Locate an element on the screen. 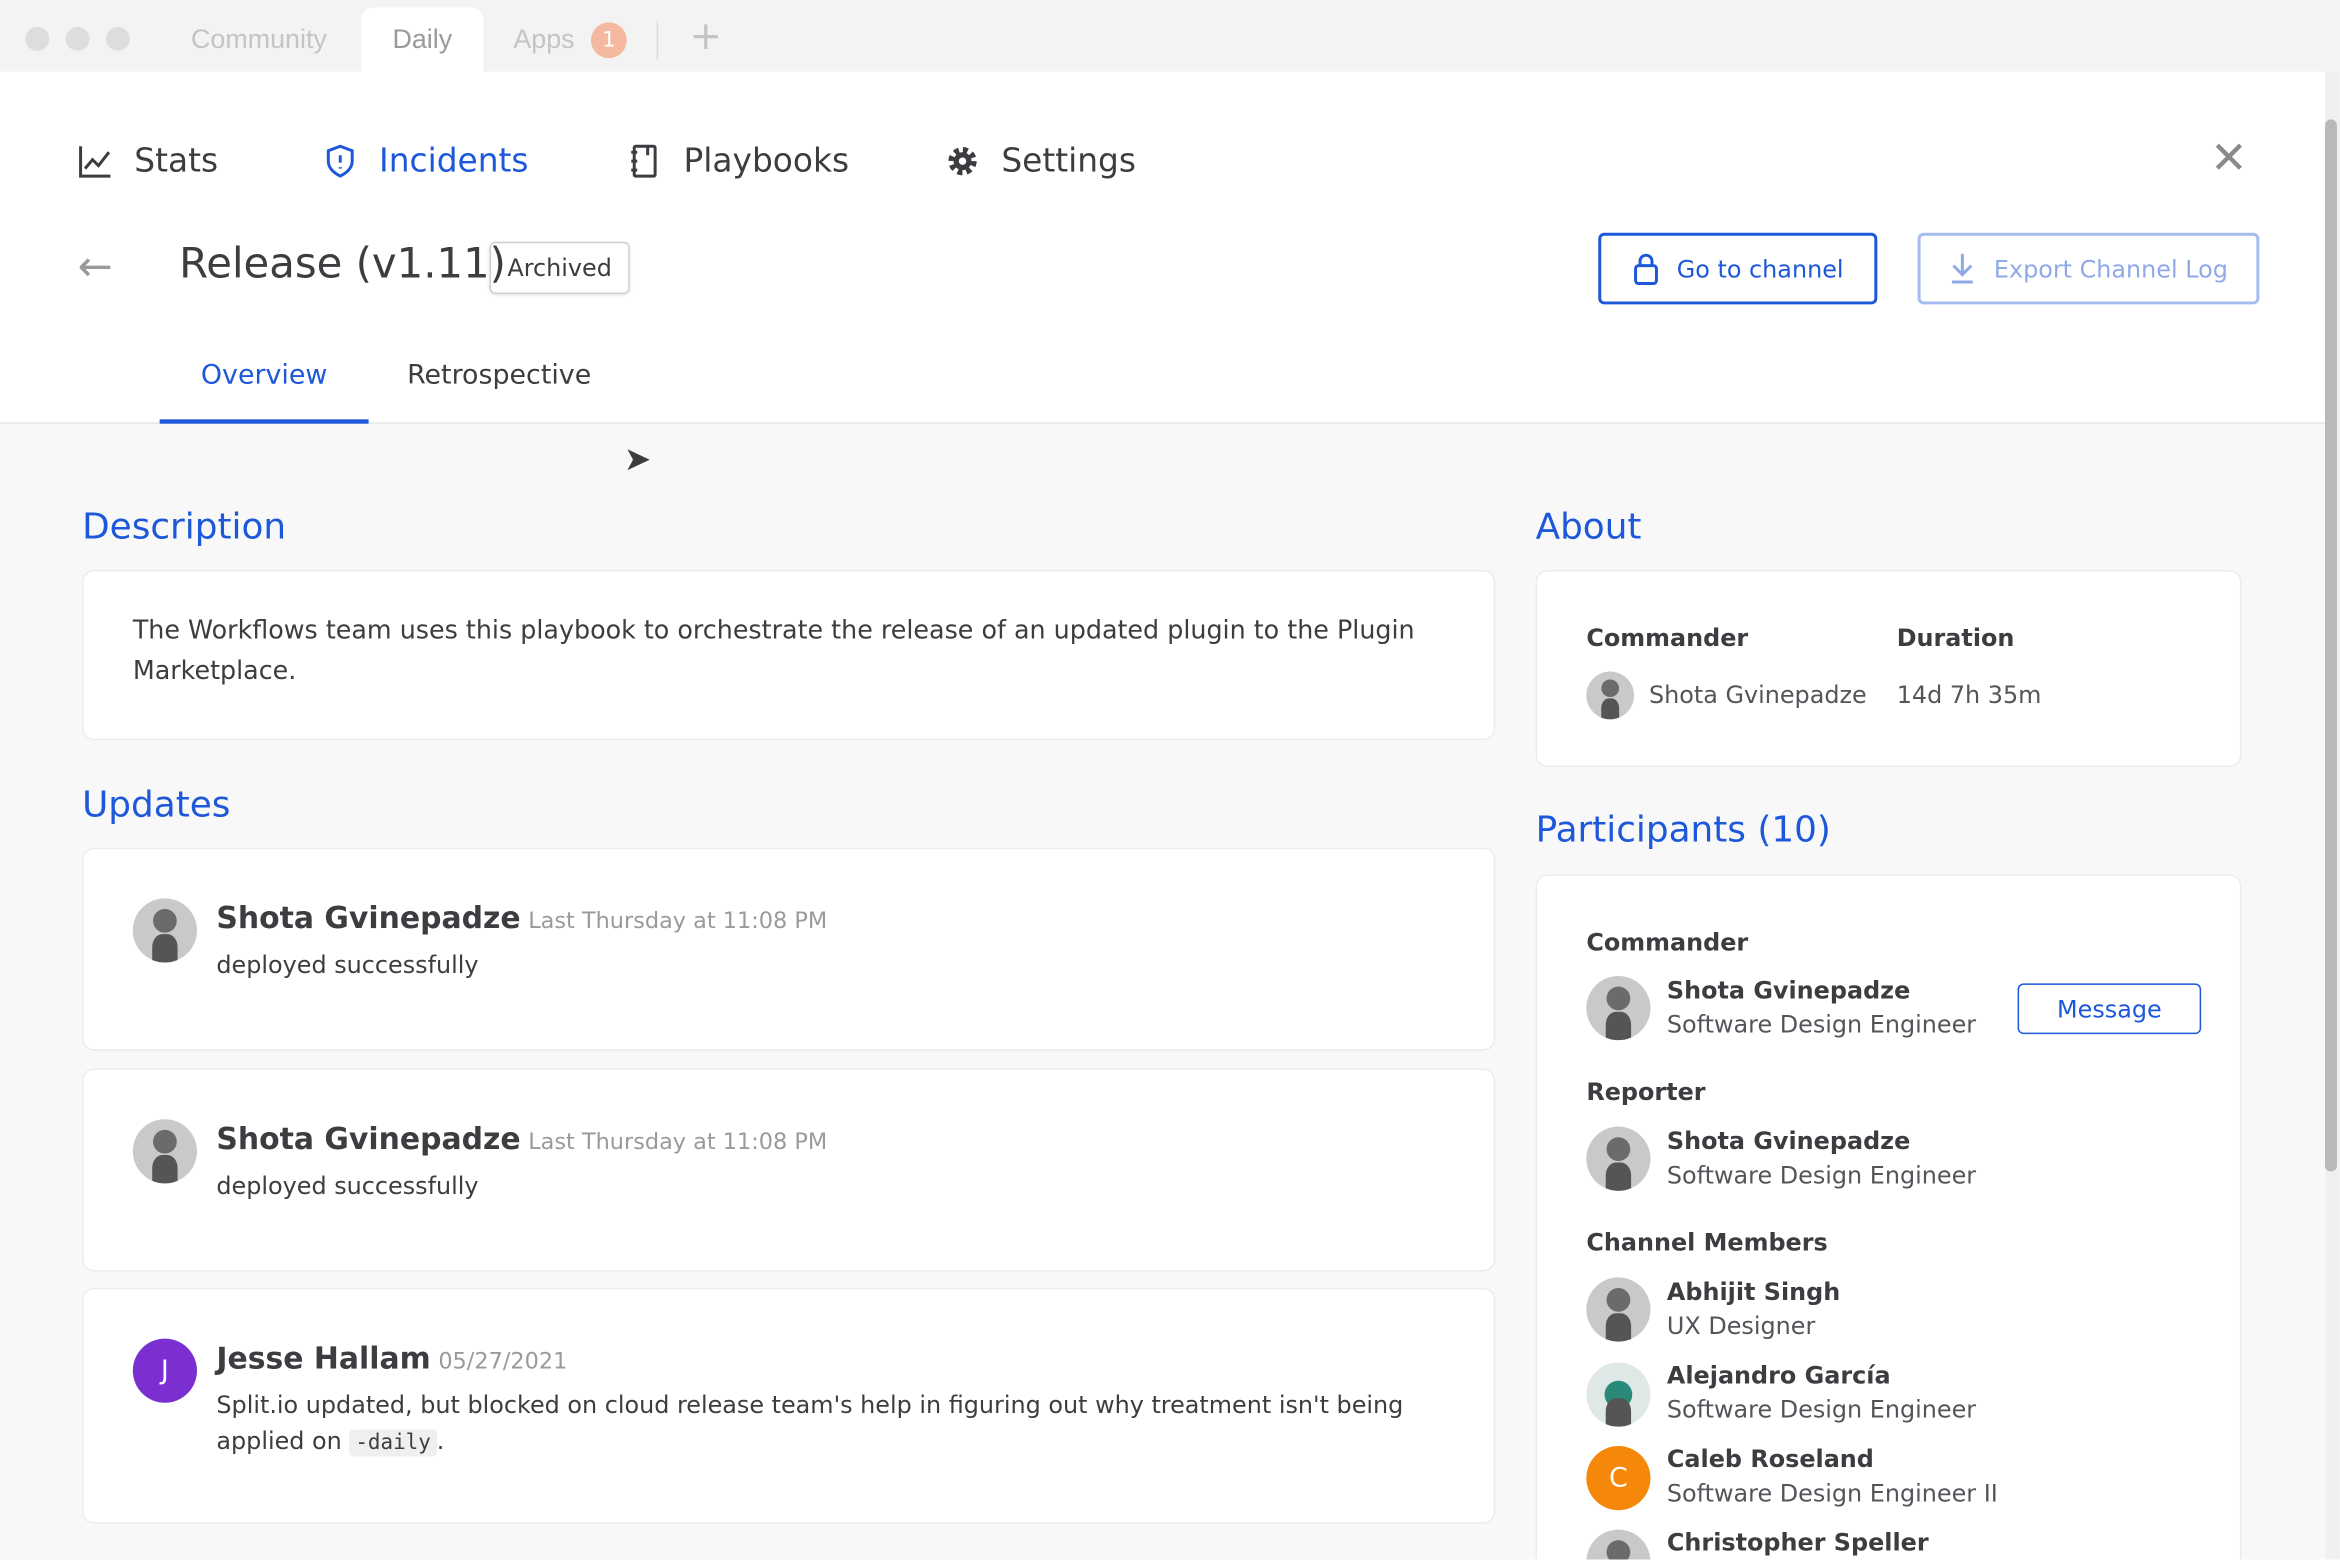  tab-divider is located at coordinates (657, 40).